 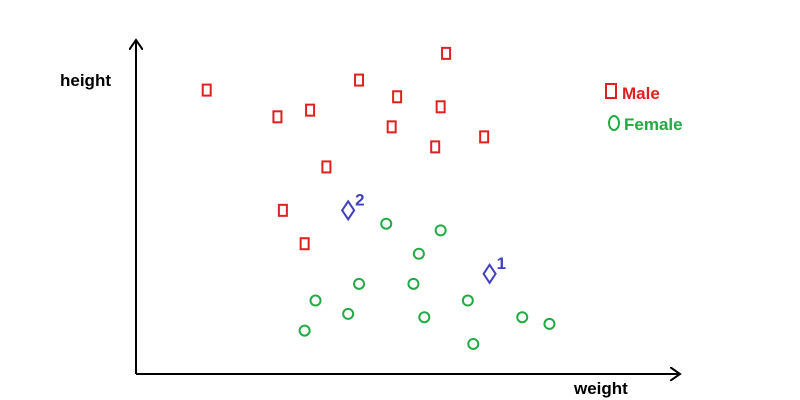 I want to click on annotation-label-1: 1, so click(x=501, y=263).